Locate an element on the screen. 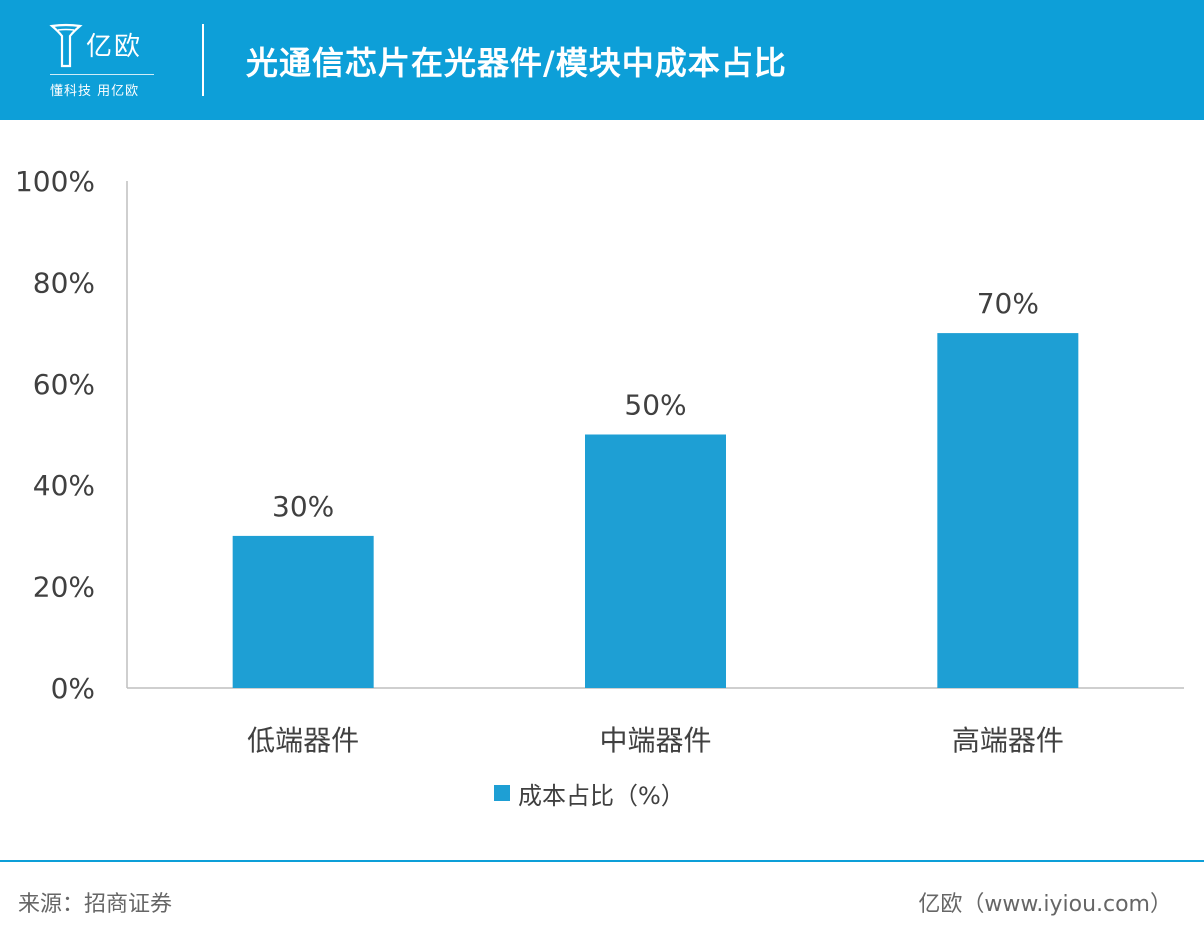  credit-text: 亿欧（www.iyiou.com） is located at coordinates (1045, 904).